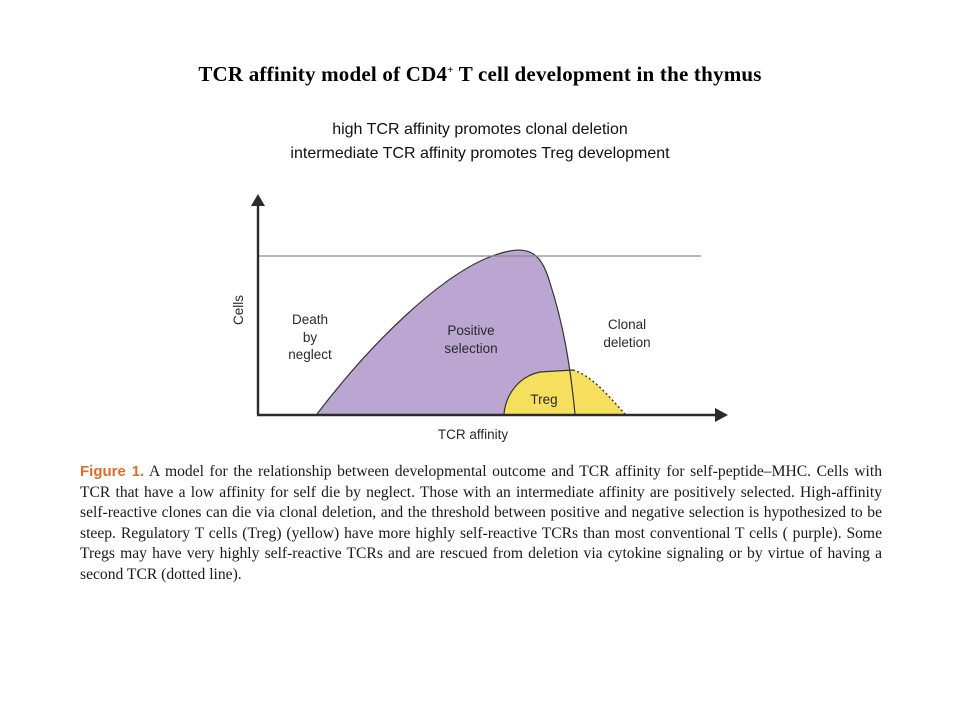 The image size is (960, 720). Describe the element at coordinates (310, 319) in the screenshot. I see `label-death: Death` at that location.